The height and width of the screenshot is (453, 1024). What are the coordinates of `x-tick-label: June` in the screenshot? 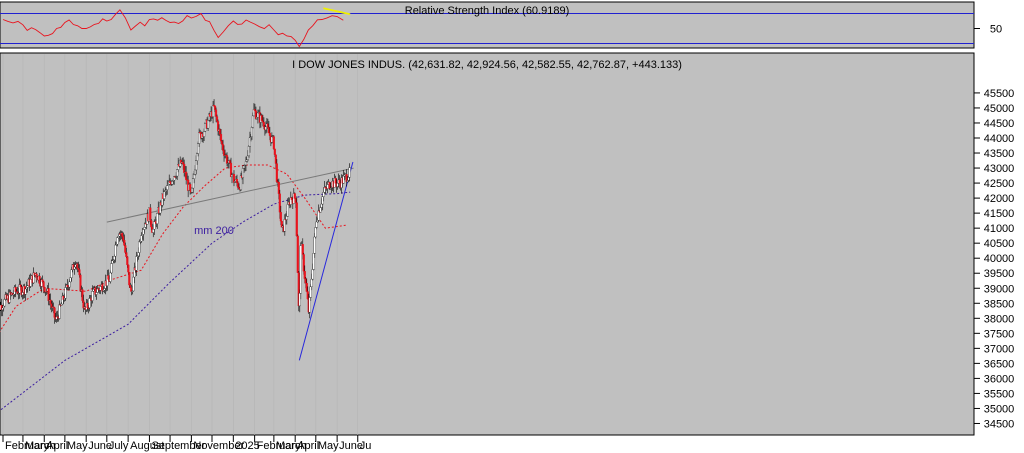 It's located at (351, 446).